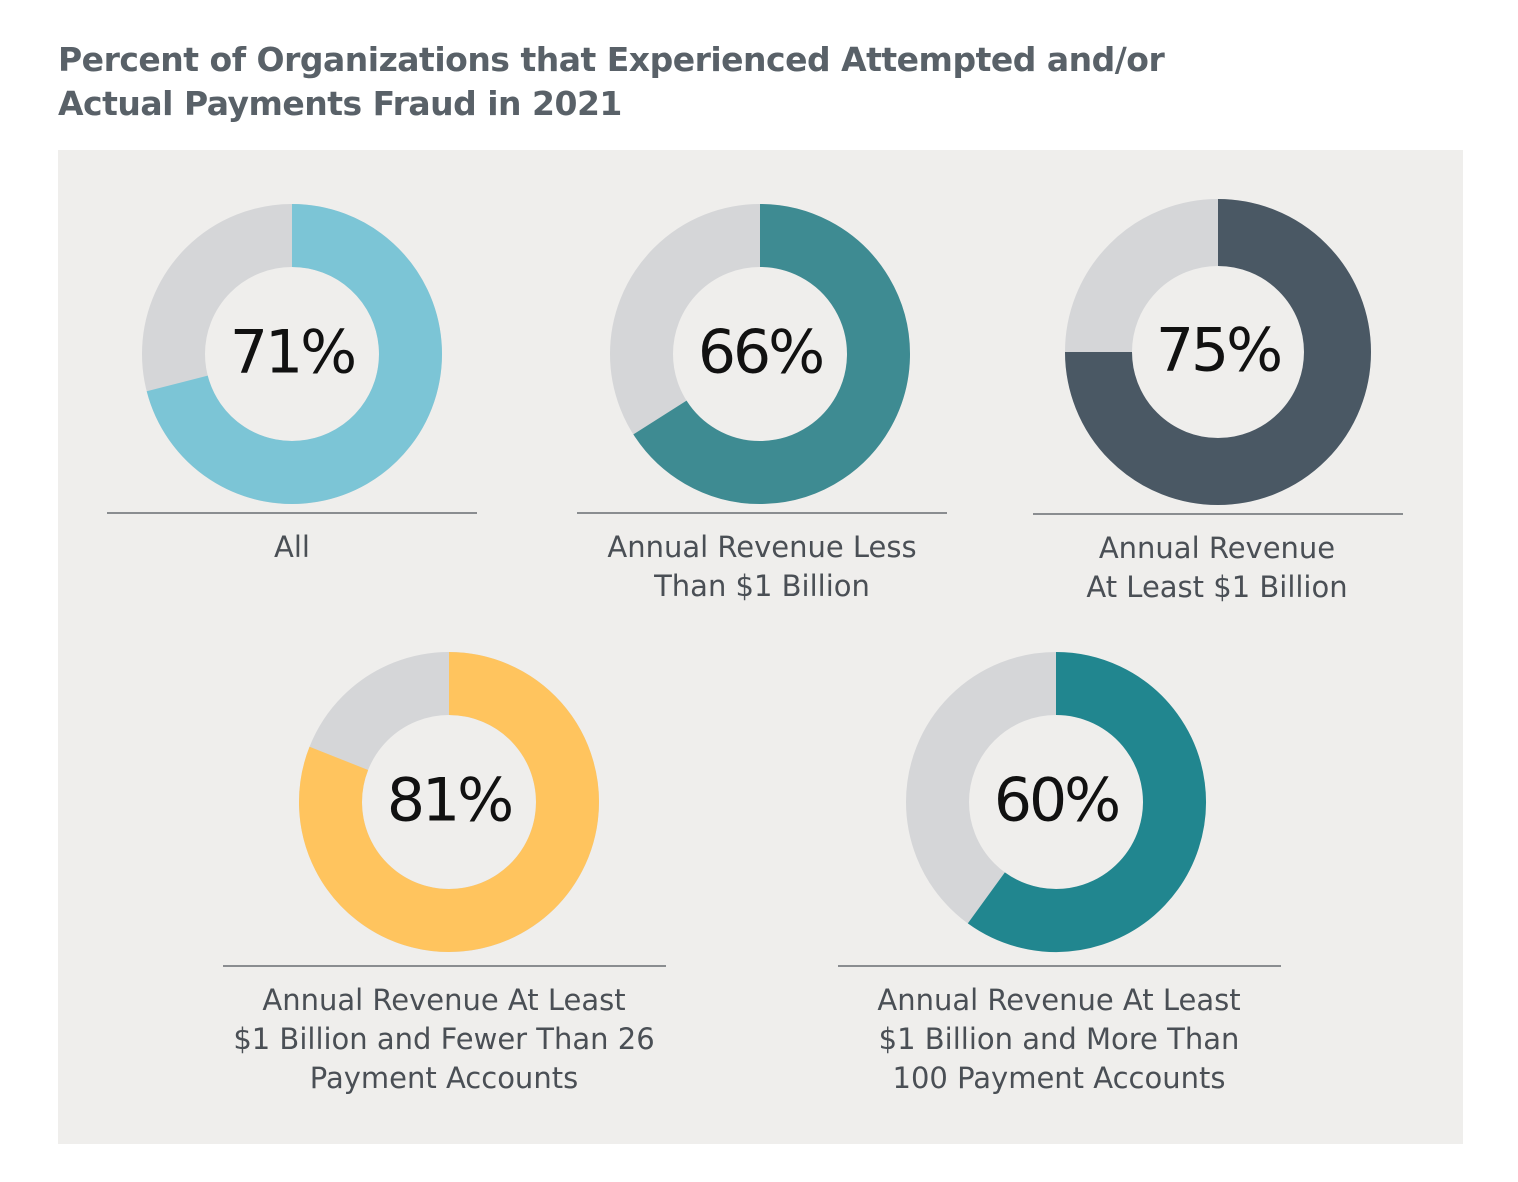 This screenshot has width=1518, height=1182. What do you see at coordinates (760, 353) in the screenshot?
I see `donut-value-label-revenue-less-1b: 66%` at bounding box center [760, 353].